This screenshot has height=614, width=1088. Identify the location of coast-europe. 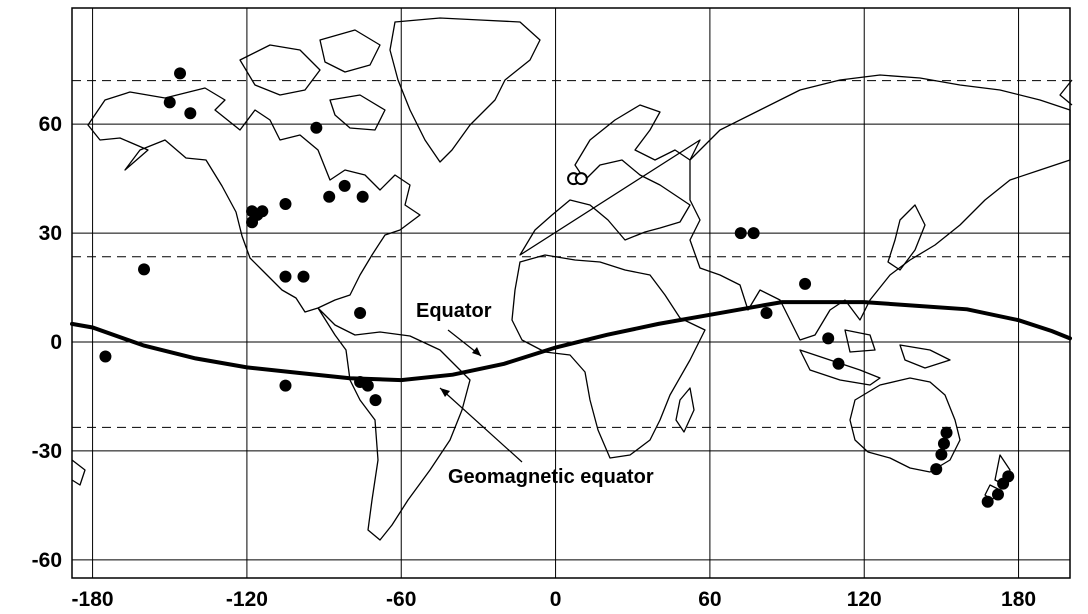
(610, 180).